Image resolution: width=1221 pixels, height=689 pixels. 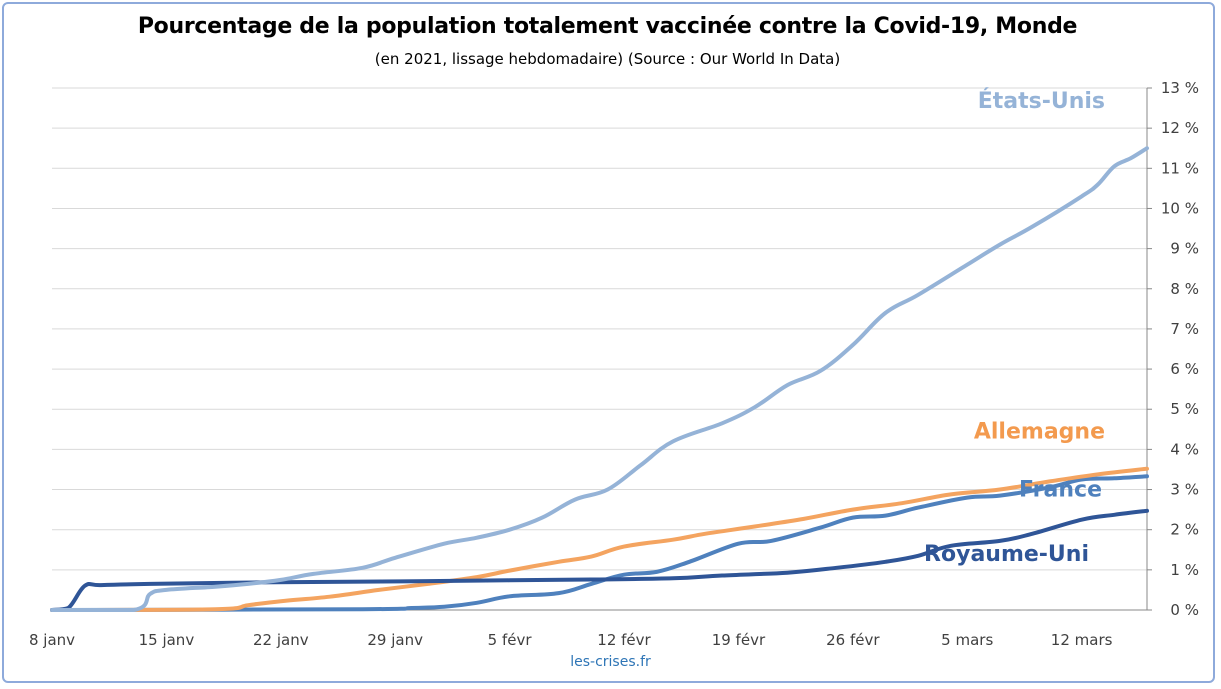 I want to click on x-tick-label: 19 févr, so click(x=739, y=640).